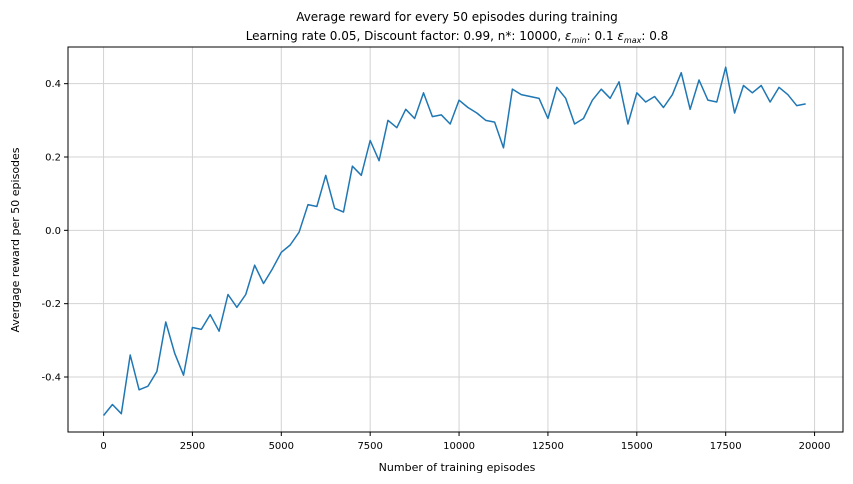 The width and height of the screenshot is (853, 484). Describe the element at coordinates (457, 467) in the screenshot. I see `x-axis-label: Number of training episodes` at that location.